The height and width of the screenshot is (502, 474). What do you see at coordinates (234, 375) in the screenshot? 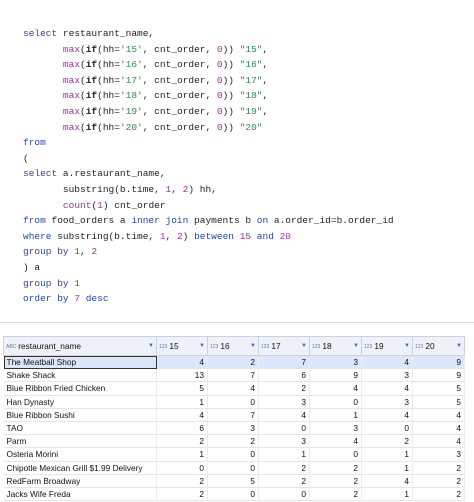
I see `table-row: Shake Shack 13 7 6 9 3 9` at bounding box center [234, 375].